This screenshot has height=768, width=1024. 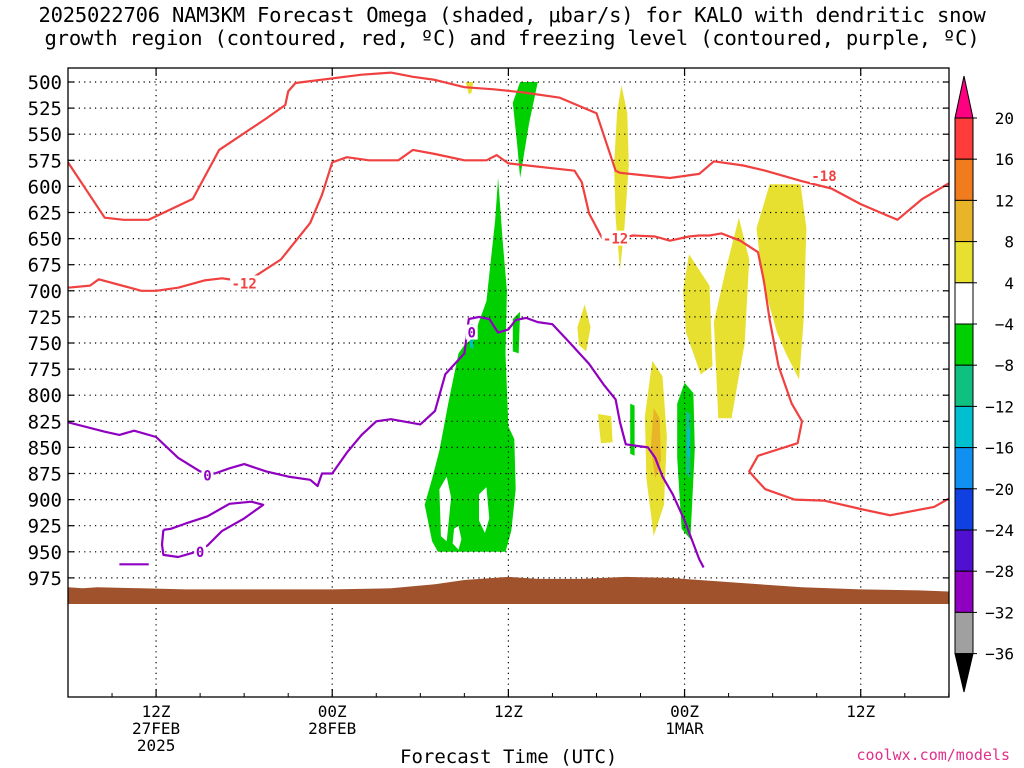 I want to click on y-tick-label-850: 850, so click(x=45, y=448).